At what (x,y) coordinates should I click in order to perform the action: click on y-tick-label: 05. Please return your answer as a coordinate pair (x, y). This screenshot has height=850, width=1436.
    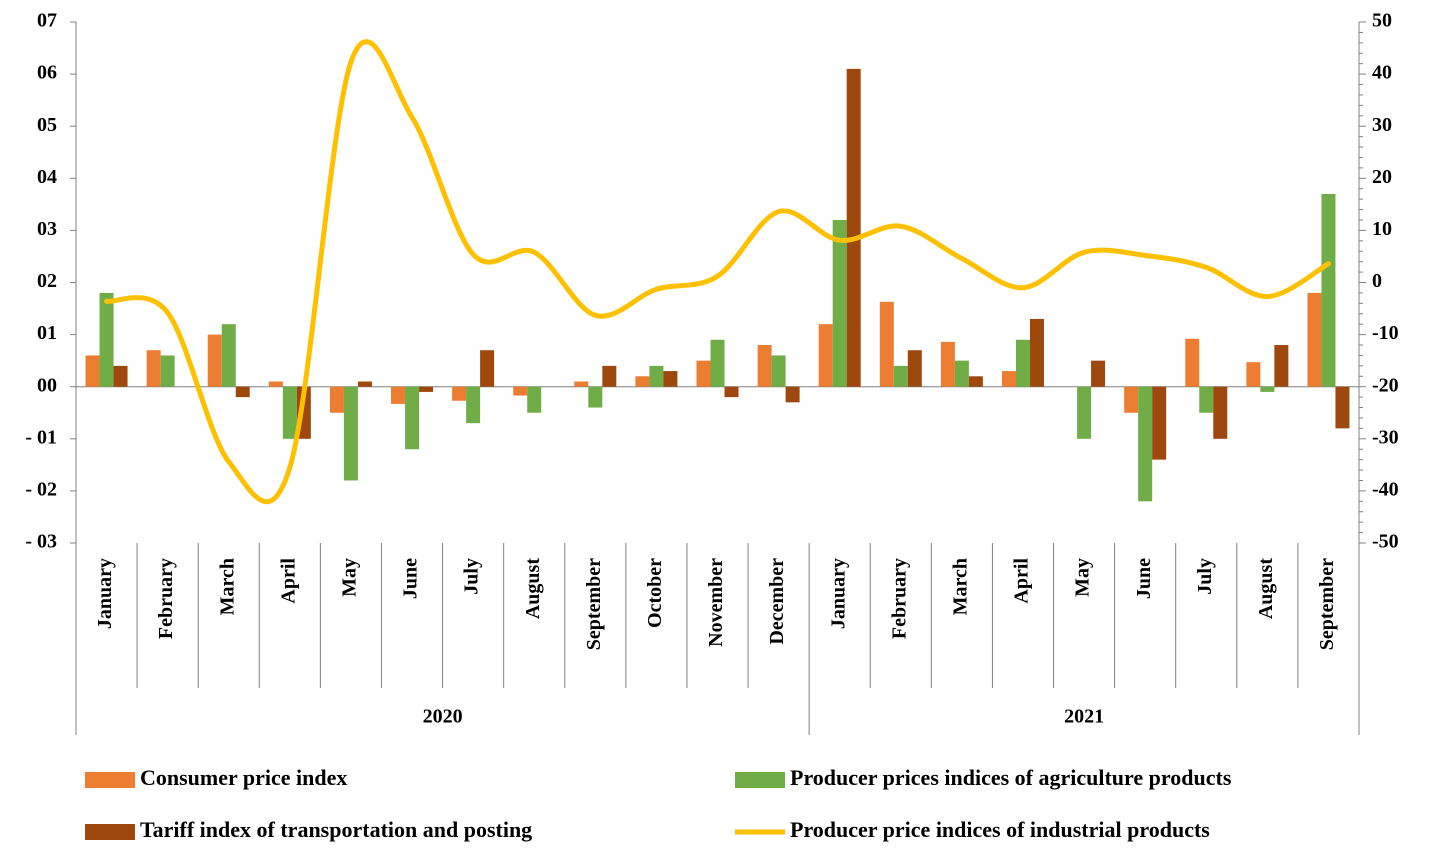
    Looking at the image, I should click on (47, 125).